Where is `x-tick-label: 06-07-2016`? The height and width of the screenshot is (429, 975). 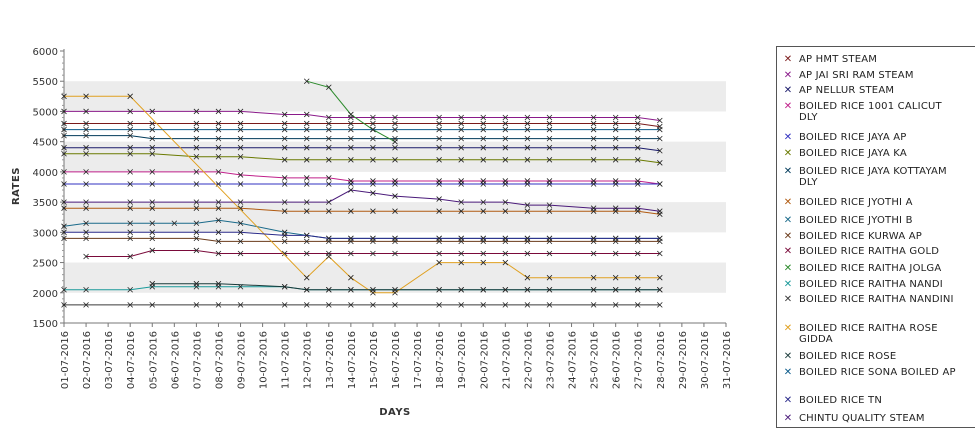
x-tick-label: 06-07-2016 is located at coordinates (175, 360).